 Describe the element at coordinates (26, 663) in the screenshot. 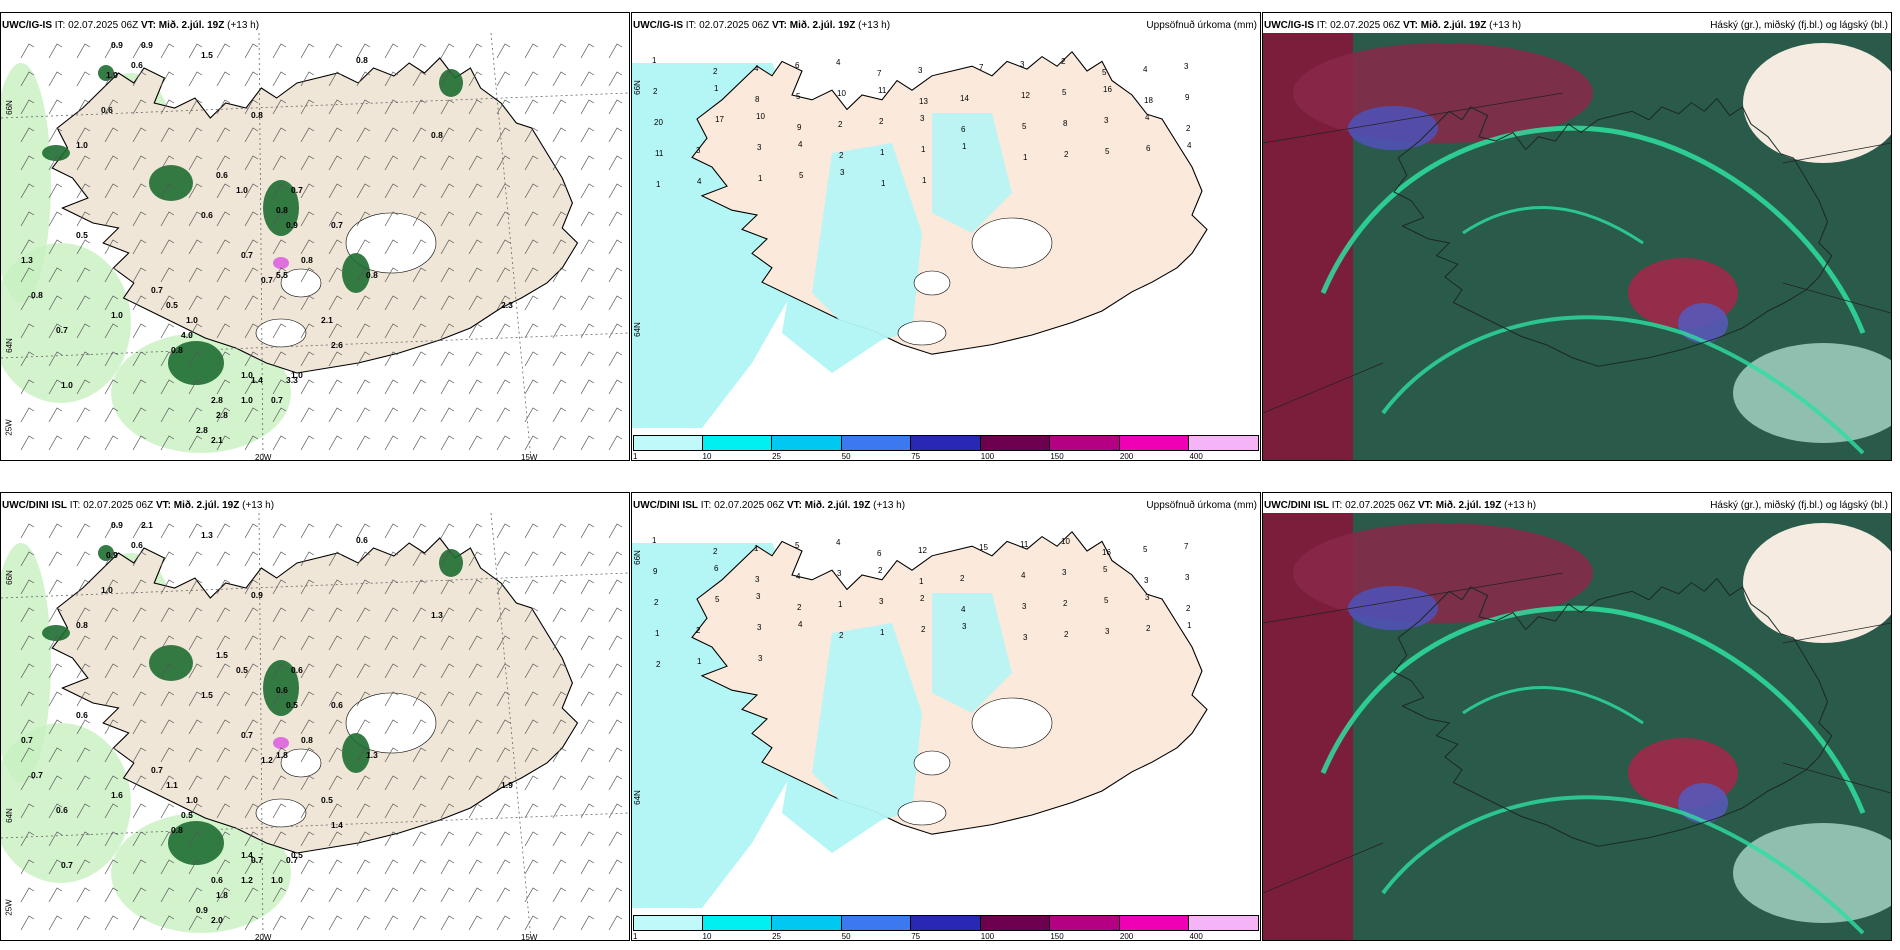

I see `precip-area` at that location.